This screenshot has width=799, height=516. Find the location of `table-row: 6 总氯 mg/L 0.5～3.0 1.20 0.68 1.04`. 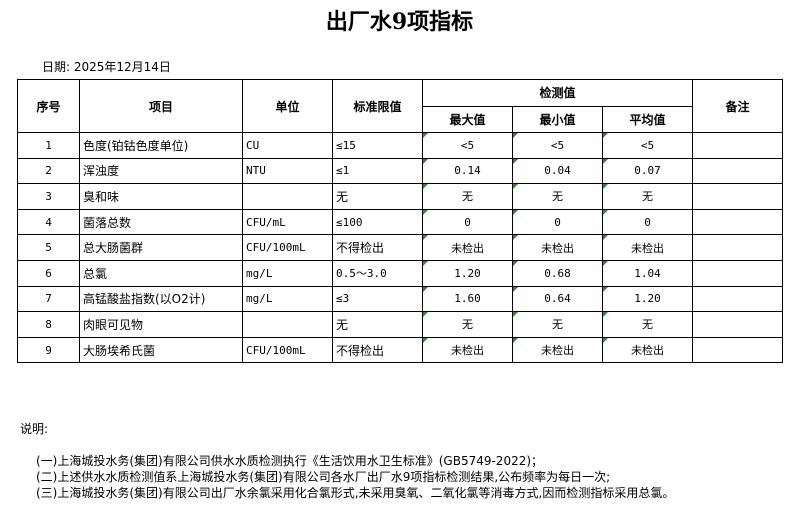

table-row: 6 总氯 mg/L 0.5～3.0 1.20 0.68 1.04 is located at coordinates (400, 273).